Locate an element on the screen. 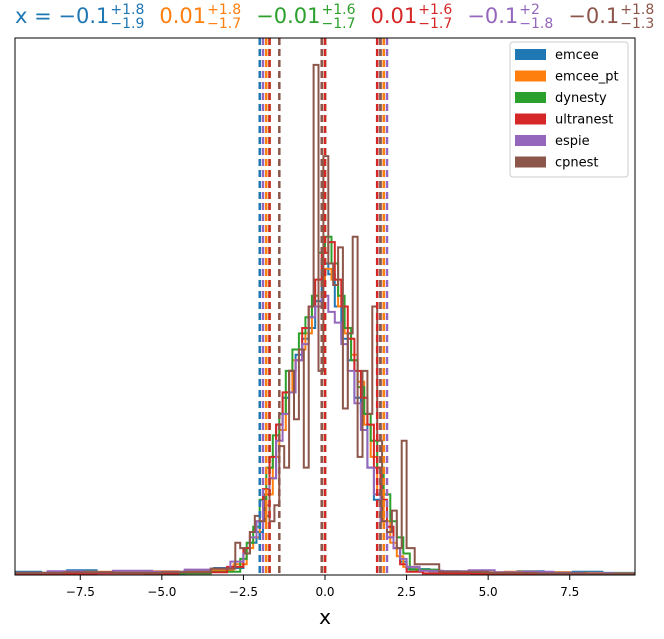 The height and width of the screenshot is (639, 664). legend-label-cpnest: cpnest is located at coordinates (577, 163).